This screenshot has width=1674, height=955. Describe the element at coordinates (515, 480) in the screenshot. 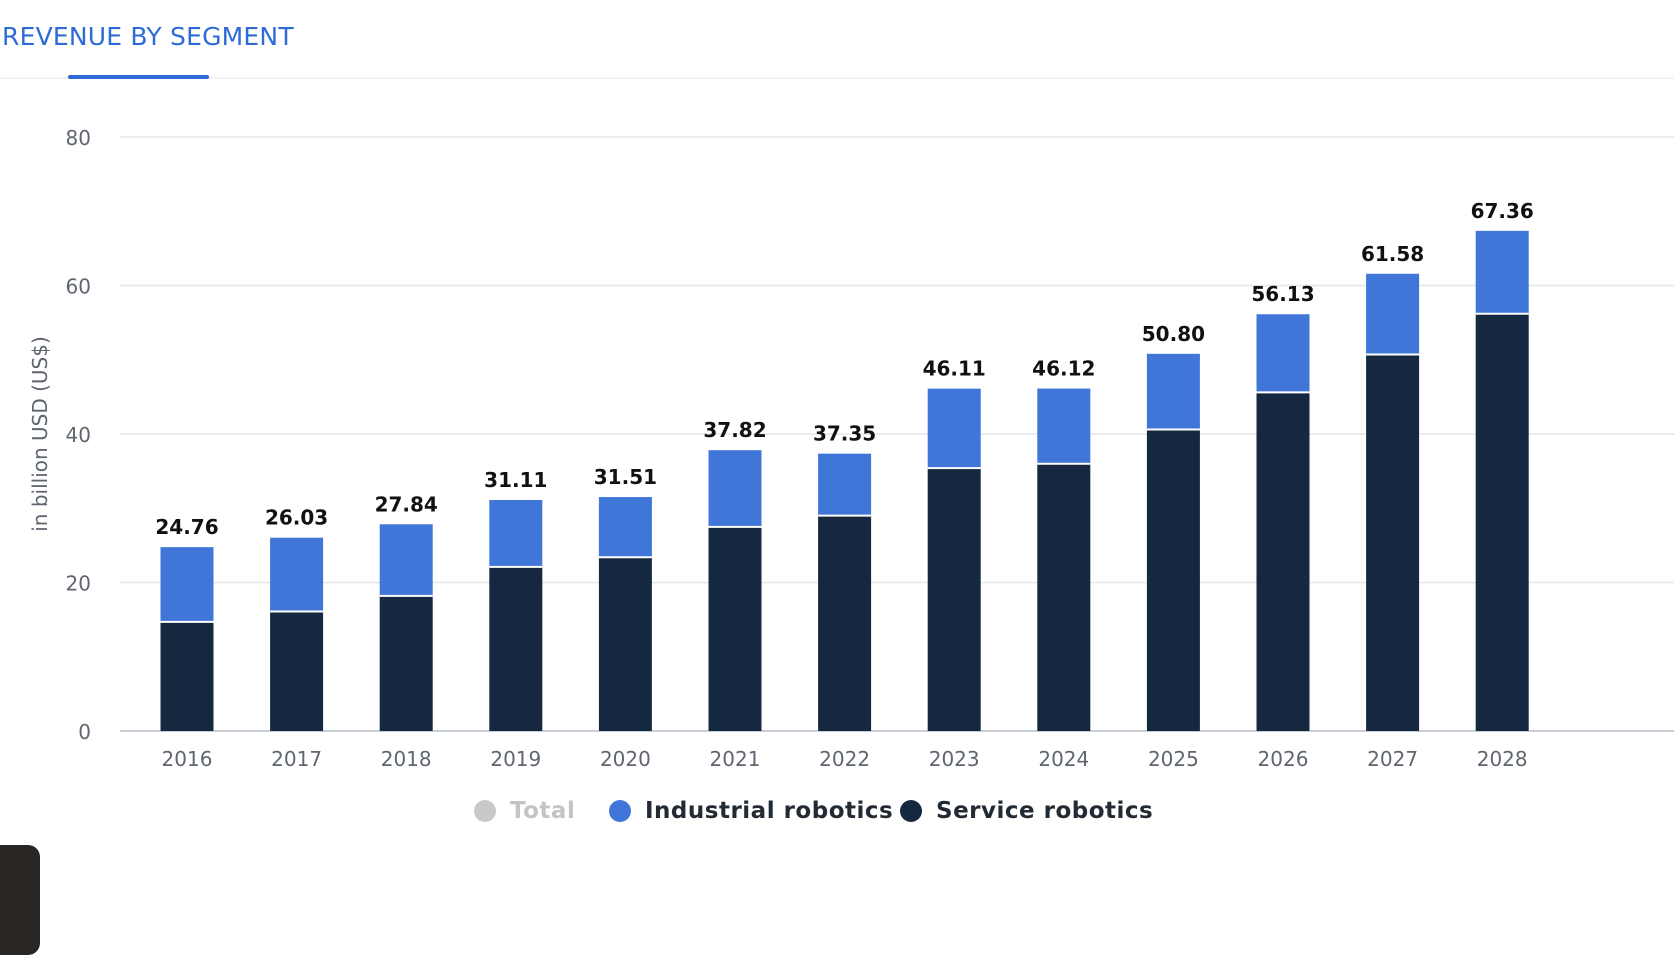

I see `total-data-label: 31.11` at that location.